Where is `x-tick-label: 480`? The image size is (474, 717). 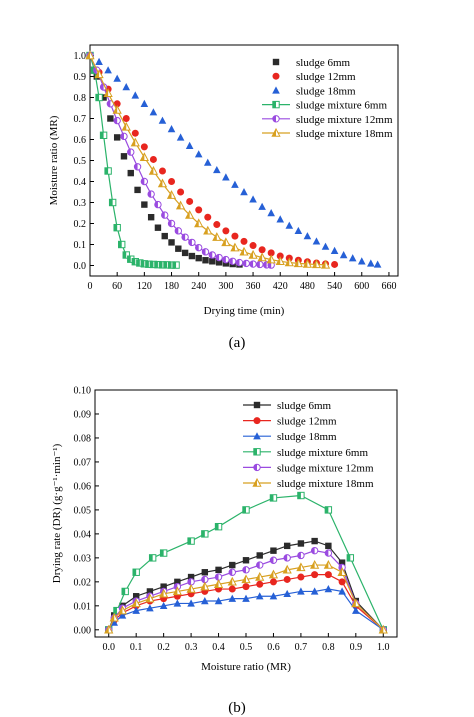
x-tick-label: 480 is located at coordinates (307, 286).